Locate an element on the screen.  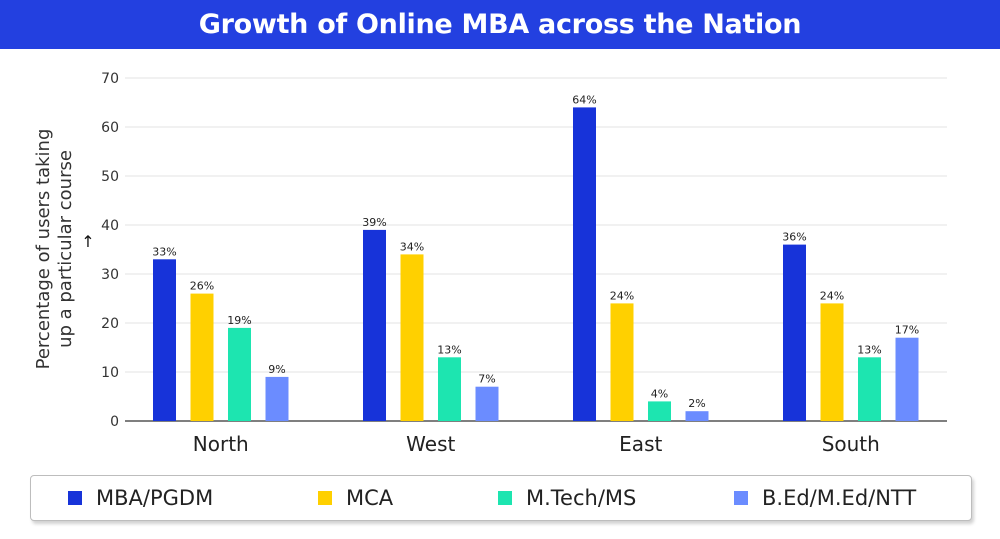
x-tick-label: North is located at coordinates (221, 444).